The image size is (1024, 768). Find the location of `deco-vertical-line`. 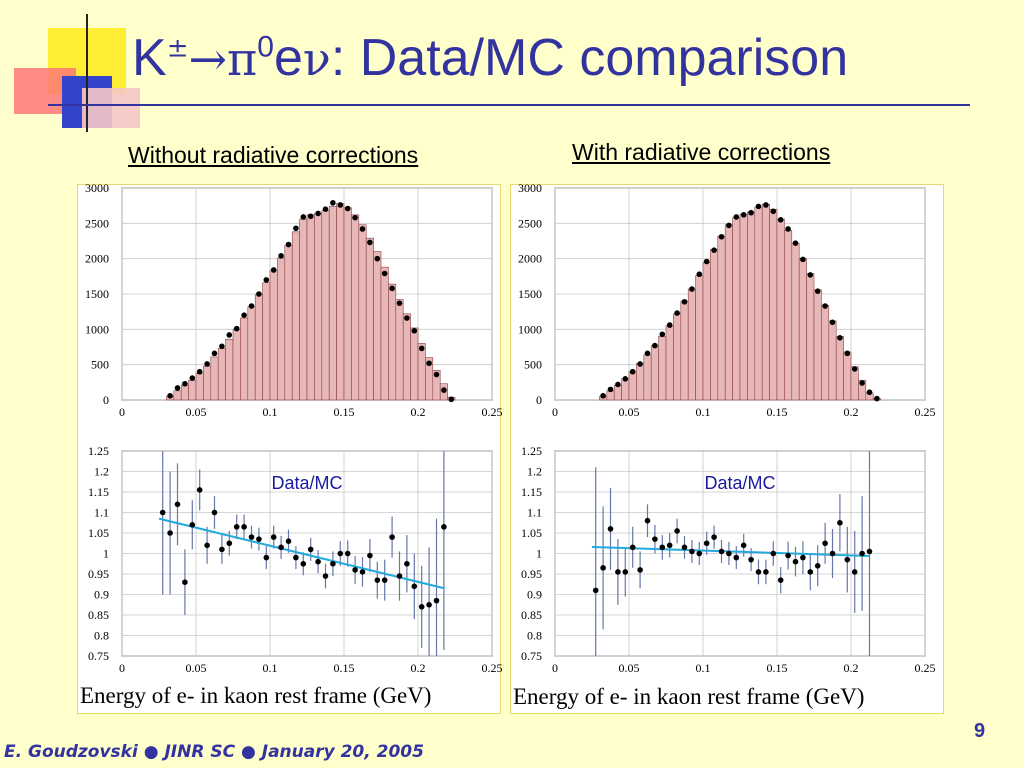

deco-vertical-line is located at coordinates (87, 73).